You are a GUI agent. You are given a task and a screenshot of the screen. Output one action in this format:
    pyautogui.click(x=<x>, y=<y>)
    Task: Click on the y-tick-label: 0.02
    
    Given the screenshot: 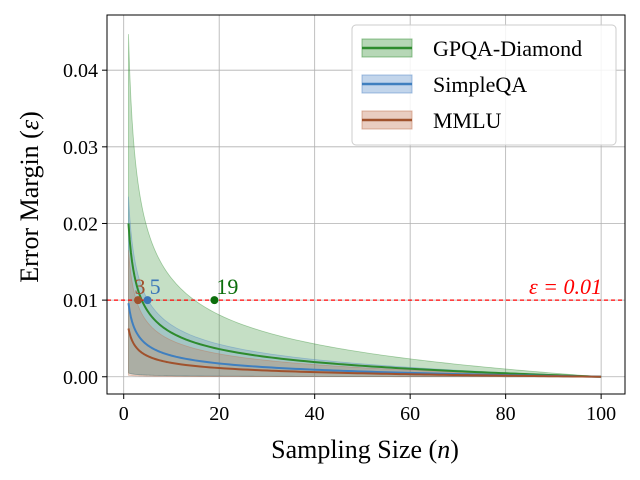 What is the action you would take?
    pyautogui.click(x=80, y=224)
    